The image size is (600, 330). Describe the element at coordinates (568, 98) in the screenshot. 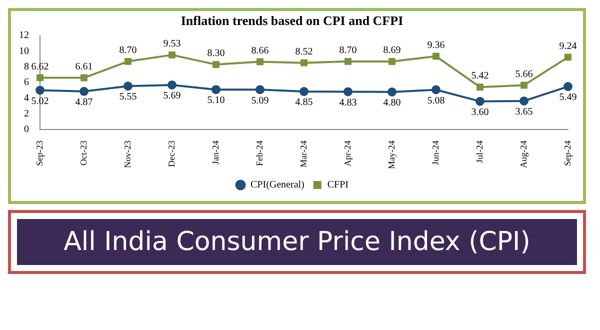

I see `data-label: 5.49` at that location.